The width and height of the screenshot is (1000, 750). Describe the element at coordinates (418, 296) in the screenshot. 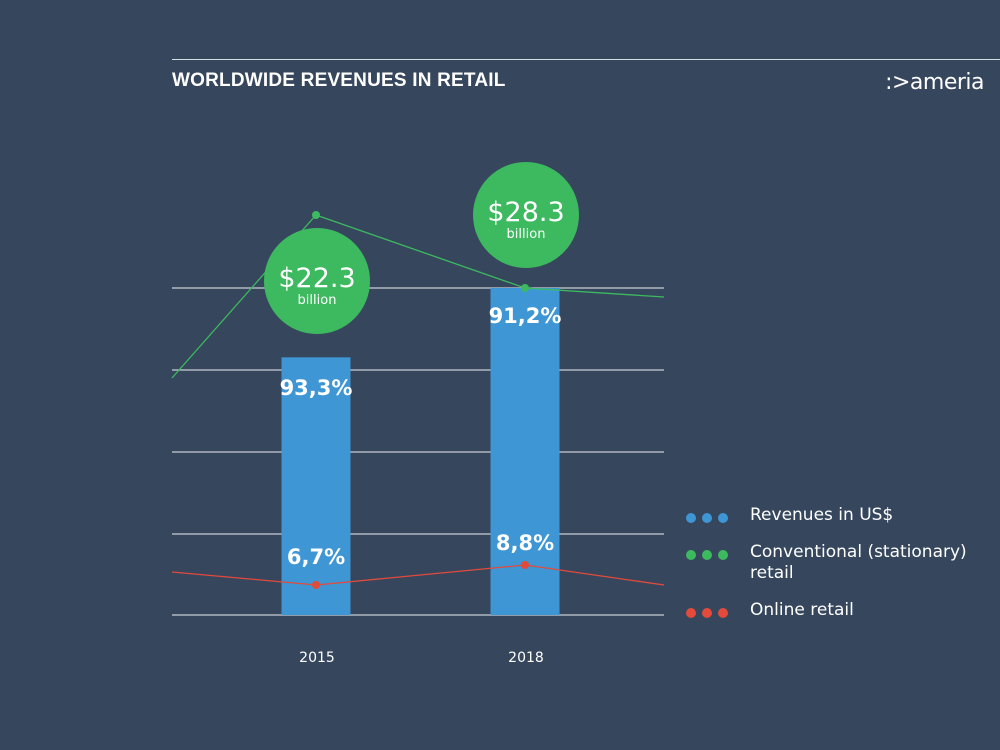

I see `conventional-line` at that location.